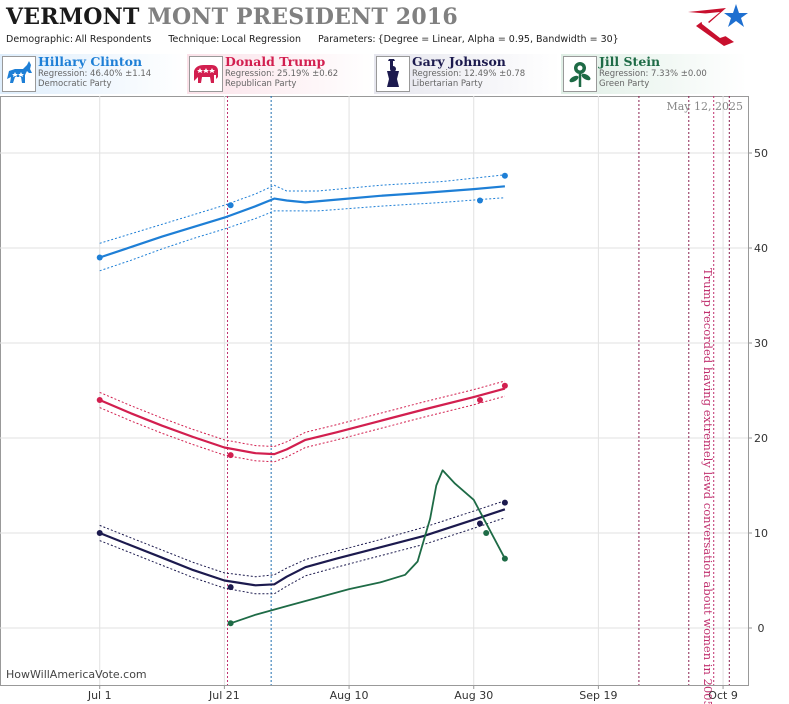  What do you see at coordinates (347, 39) in the screenshot?
I see `param-key-parameters: Parameters:` at bounding box center [347, 39].